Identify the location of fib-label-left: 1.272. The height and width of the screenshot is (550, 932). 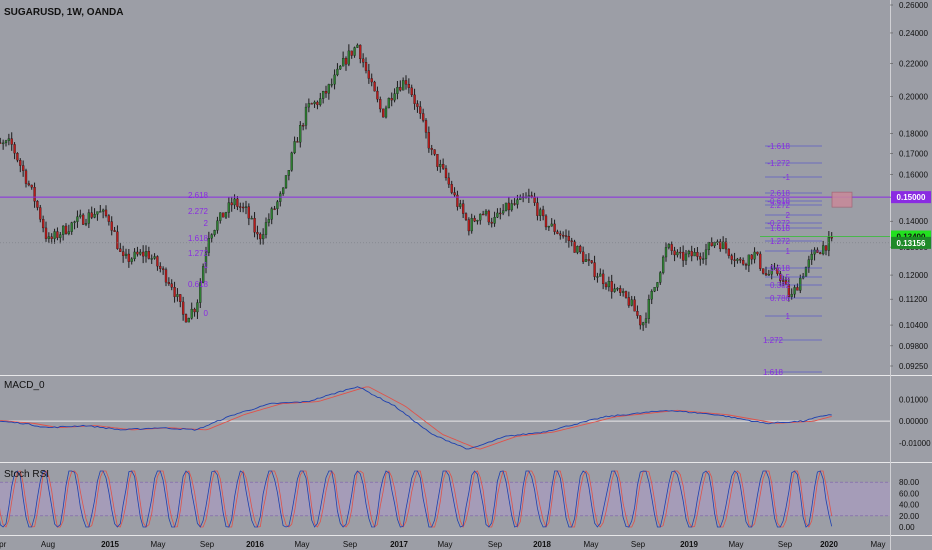
(198, 253).